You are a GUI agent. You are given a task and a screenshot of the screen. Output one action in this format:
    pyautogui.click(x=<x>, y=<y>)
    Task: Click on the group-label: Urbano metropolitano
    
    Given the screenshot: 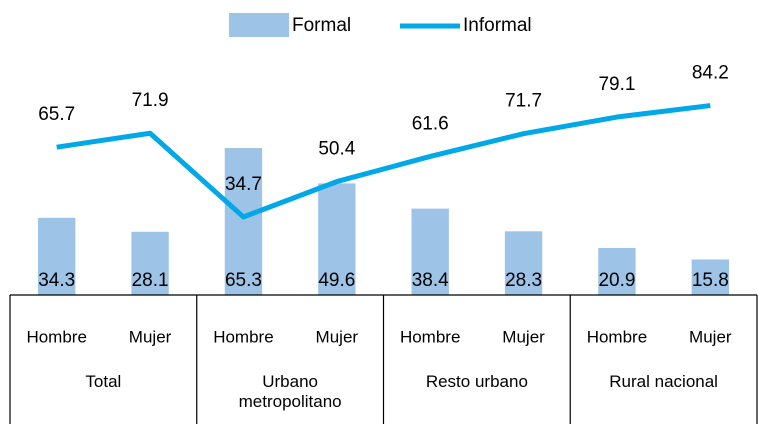 What is the action you would take?
    pyautogui.click(x=290, y=391)
    